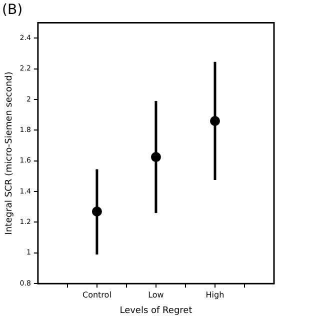  What do you see at coordinates (12, 10) in the screenshot?
I see `chart-title: (B)` at bounding box center [12, 10].